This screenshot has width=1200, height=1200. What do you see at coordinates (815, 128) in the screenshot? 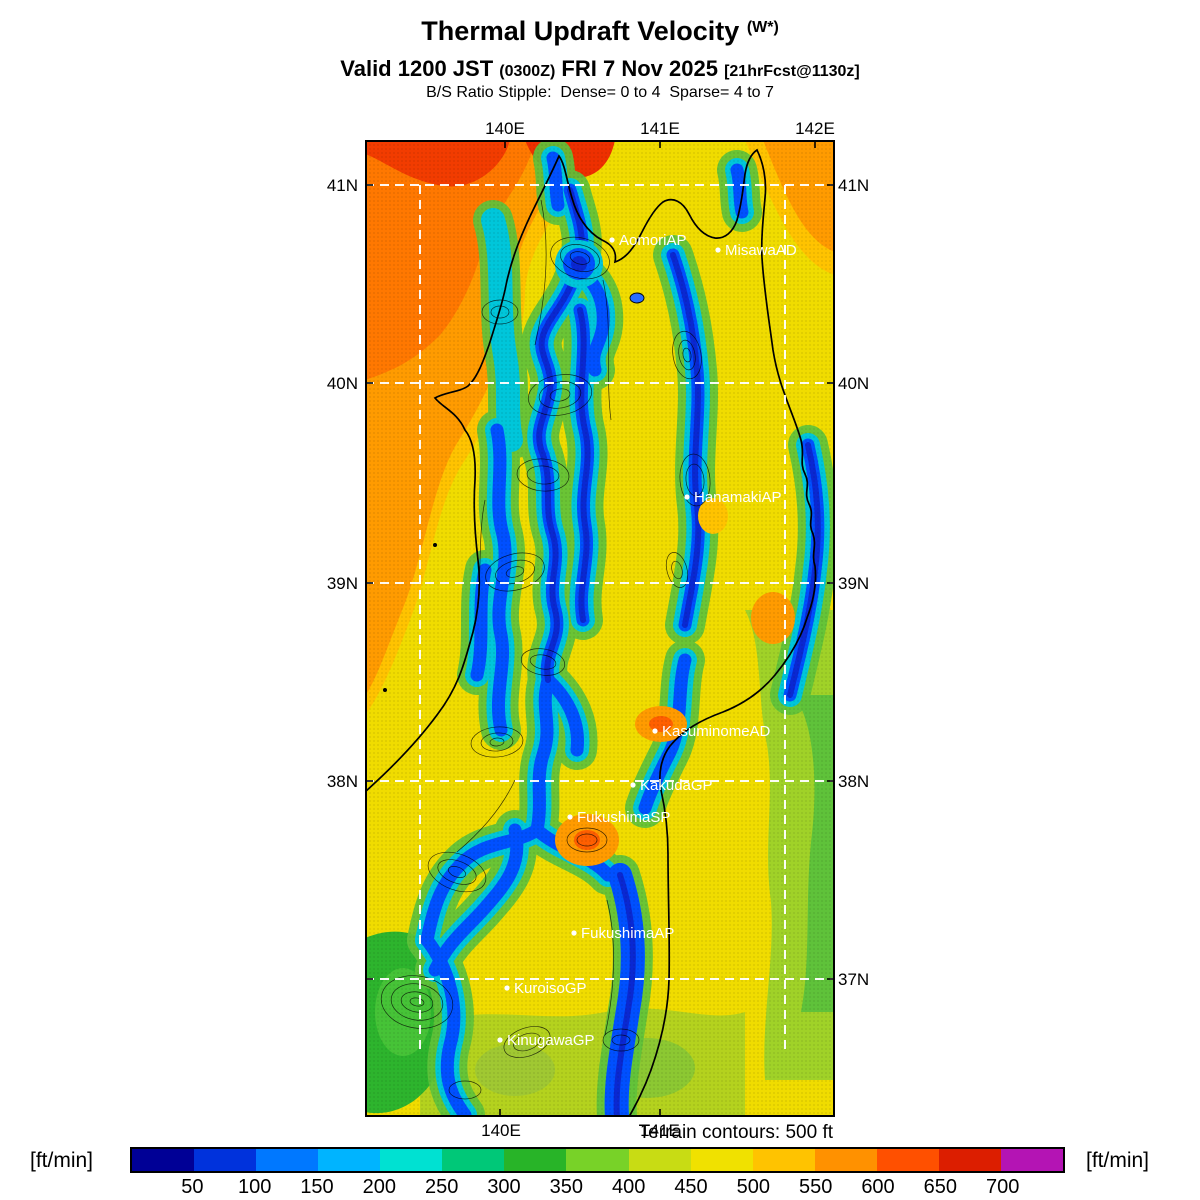
I see `lon-label-top-142E: 142E` at bounding box center [815, 128].